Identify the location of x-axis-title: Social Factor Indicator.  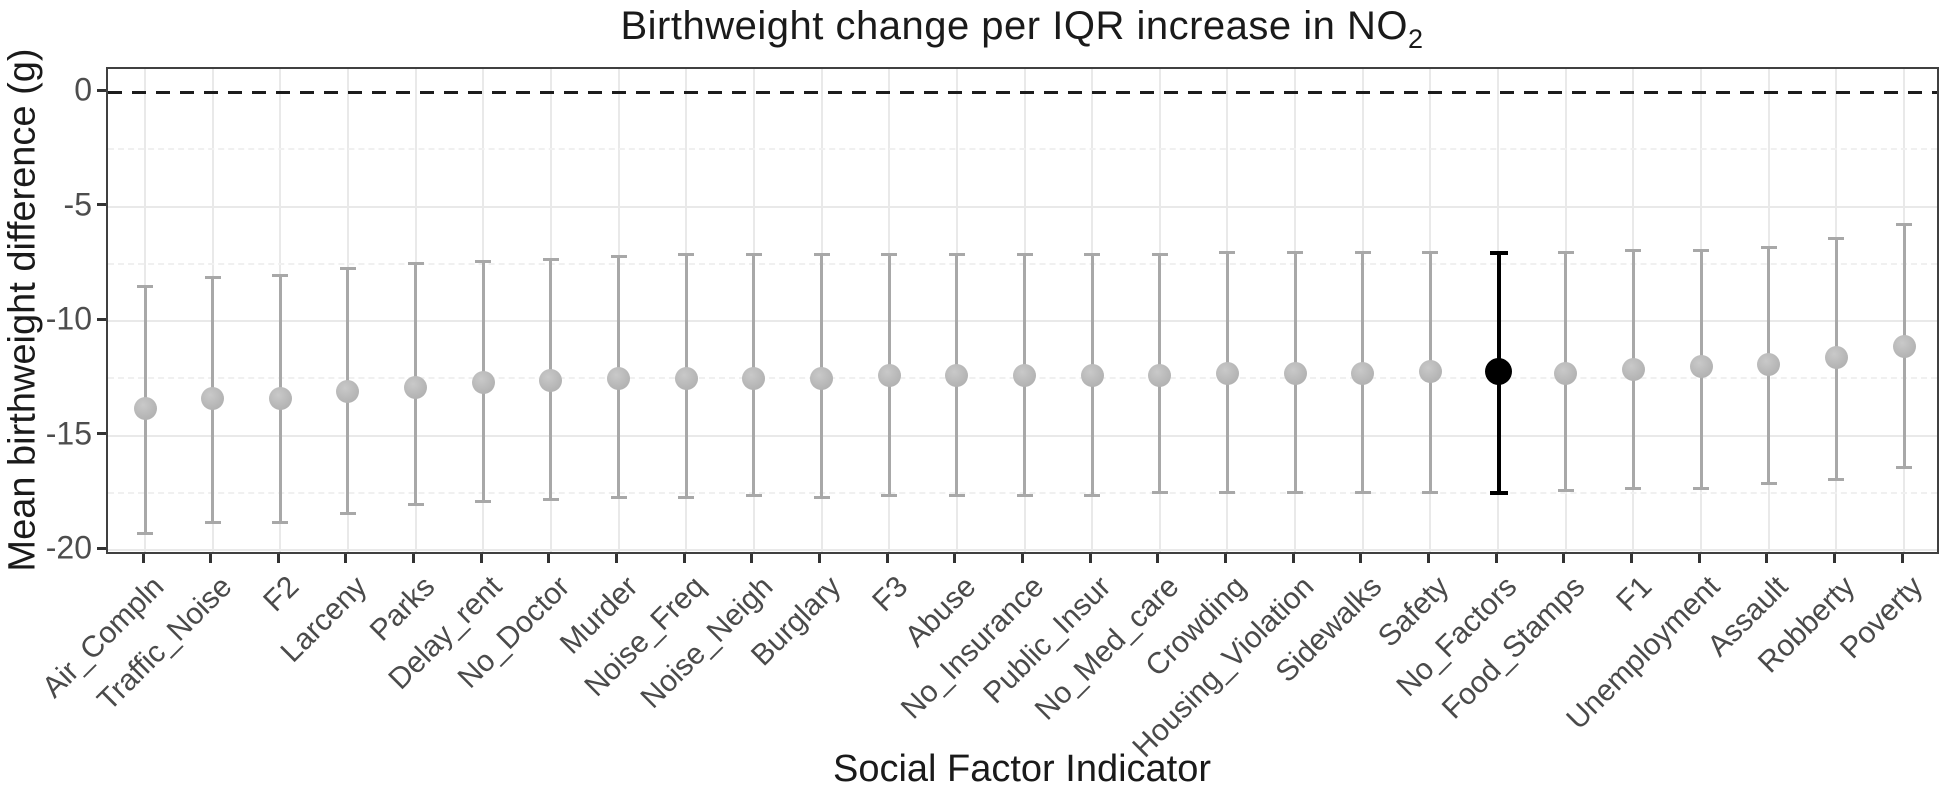
(1022, 769).